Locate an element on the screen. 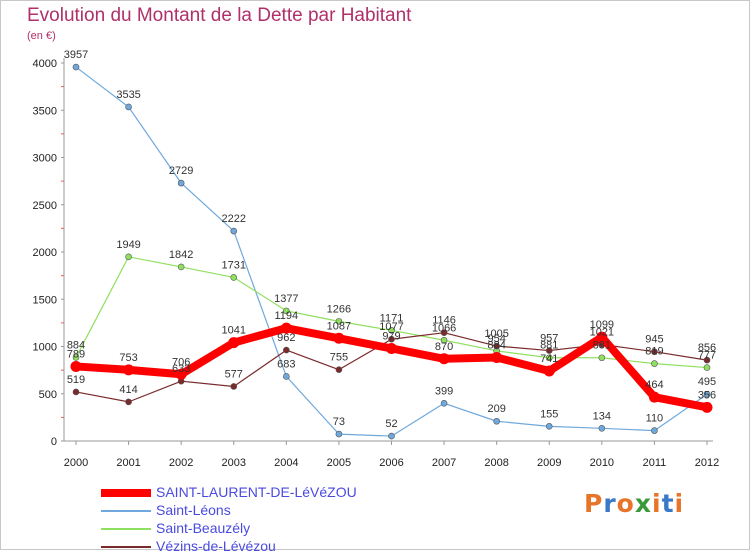  data-label: 1949 is located at coordinates (128, 245).